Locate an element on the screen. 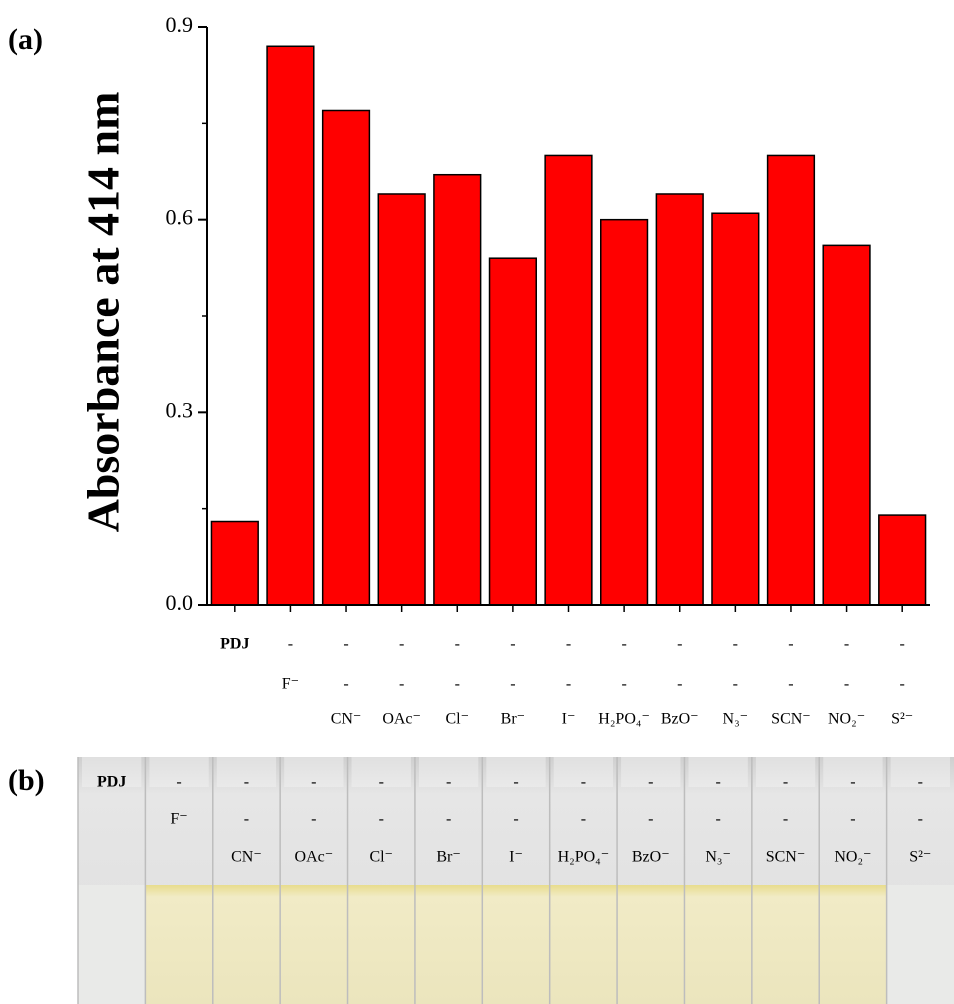 The height and width of the screenshot is (1004, 954). photo-label: H₂PO₄⁻ is located at coordinates (584, 857).